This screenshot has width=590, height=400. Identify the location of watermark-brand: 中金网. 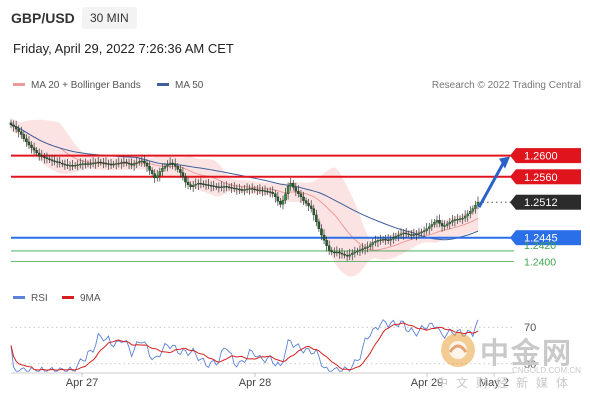
(527, 353).